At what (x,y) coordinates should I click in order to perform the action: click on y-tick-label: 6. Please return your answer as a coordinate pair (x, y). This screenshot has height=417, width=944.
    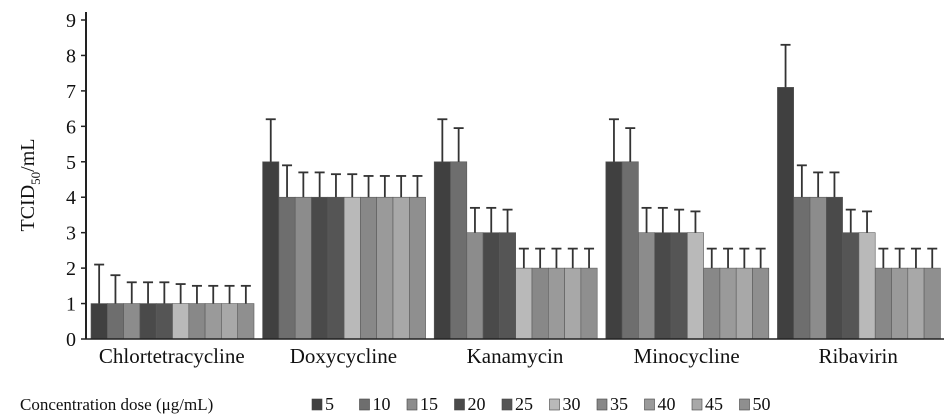
    Looking at the image, I should click on (71, 127).